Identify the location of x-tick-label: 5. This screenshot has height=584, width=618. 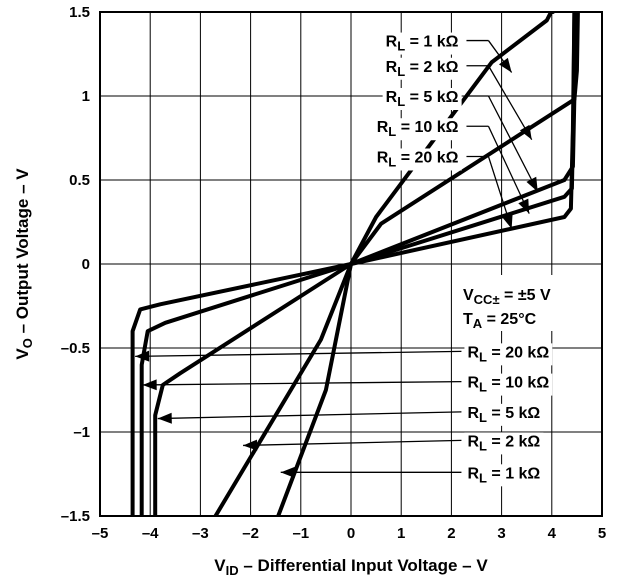
(602, 533).